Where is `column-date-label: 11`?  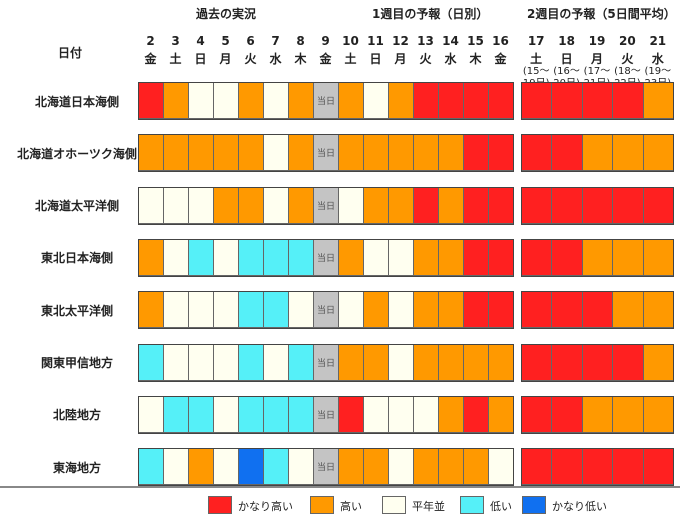 column-date-label: 11 is located at coordinates (375, 41).